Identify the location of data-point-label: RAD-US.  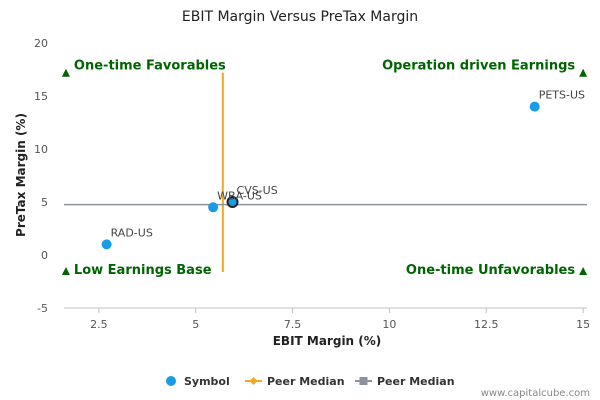
(132, 232).